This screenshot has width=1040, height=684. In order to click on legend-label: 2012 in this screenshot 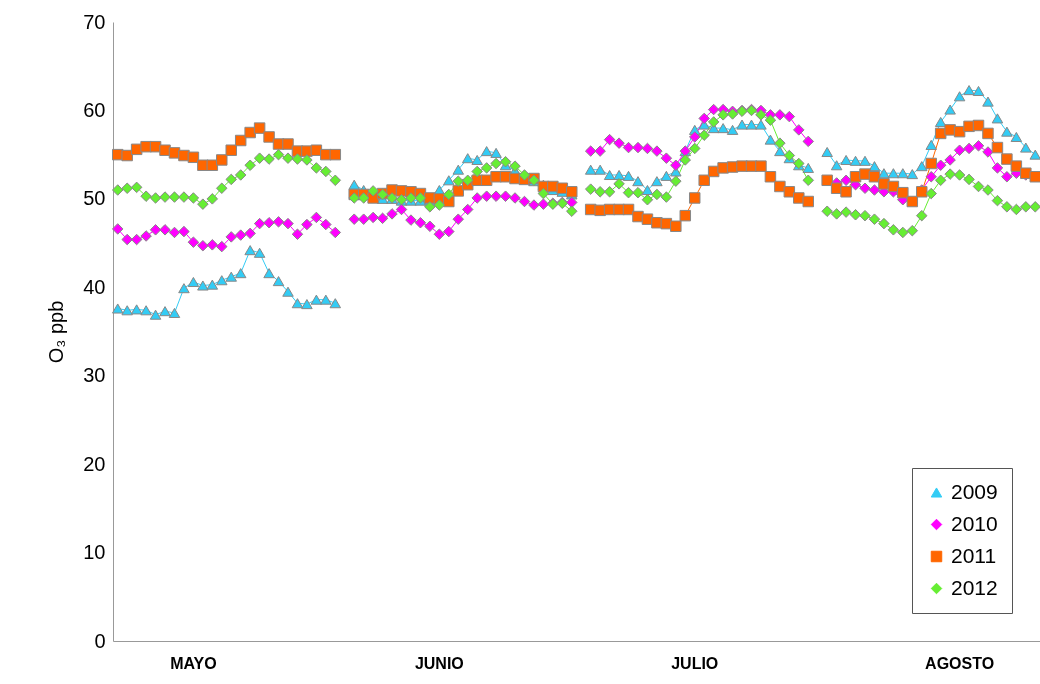, I will do `click(974, 587)`.